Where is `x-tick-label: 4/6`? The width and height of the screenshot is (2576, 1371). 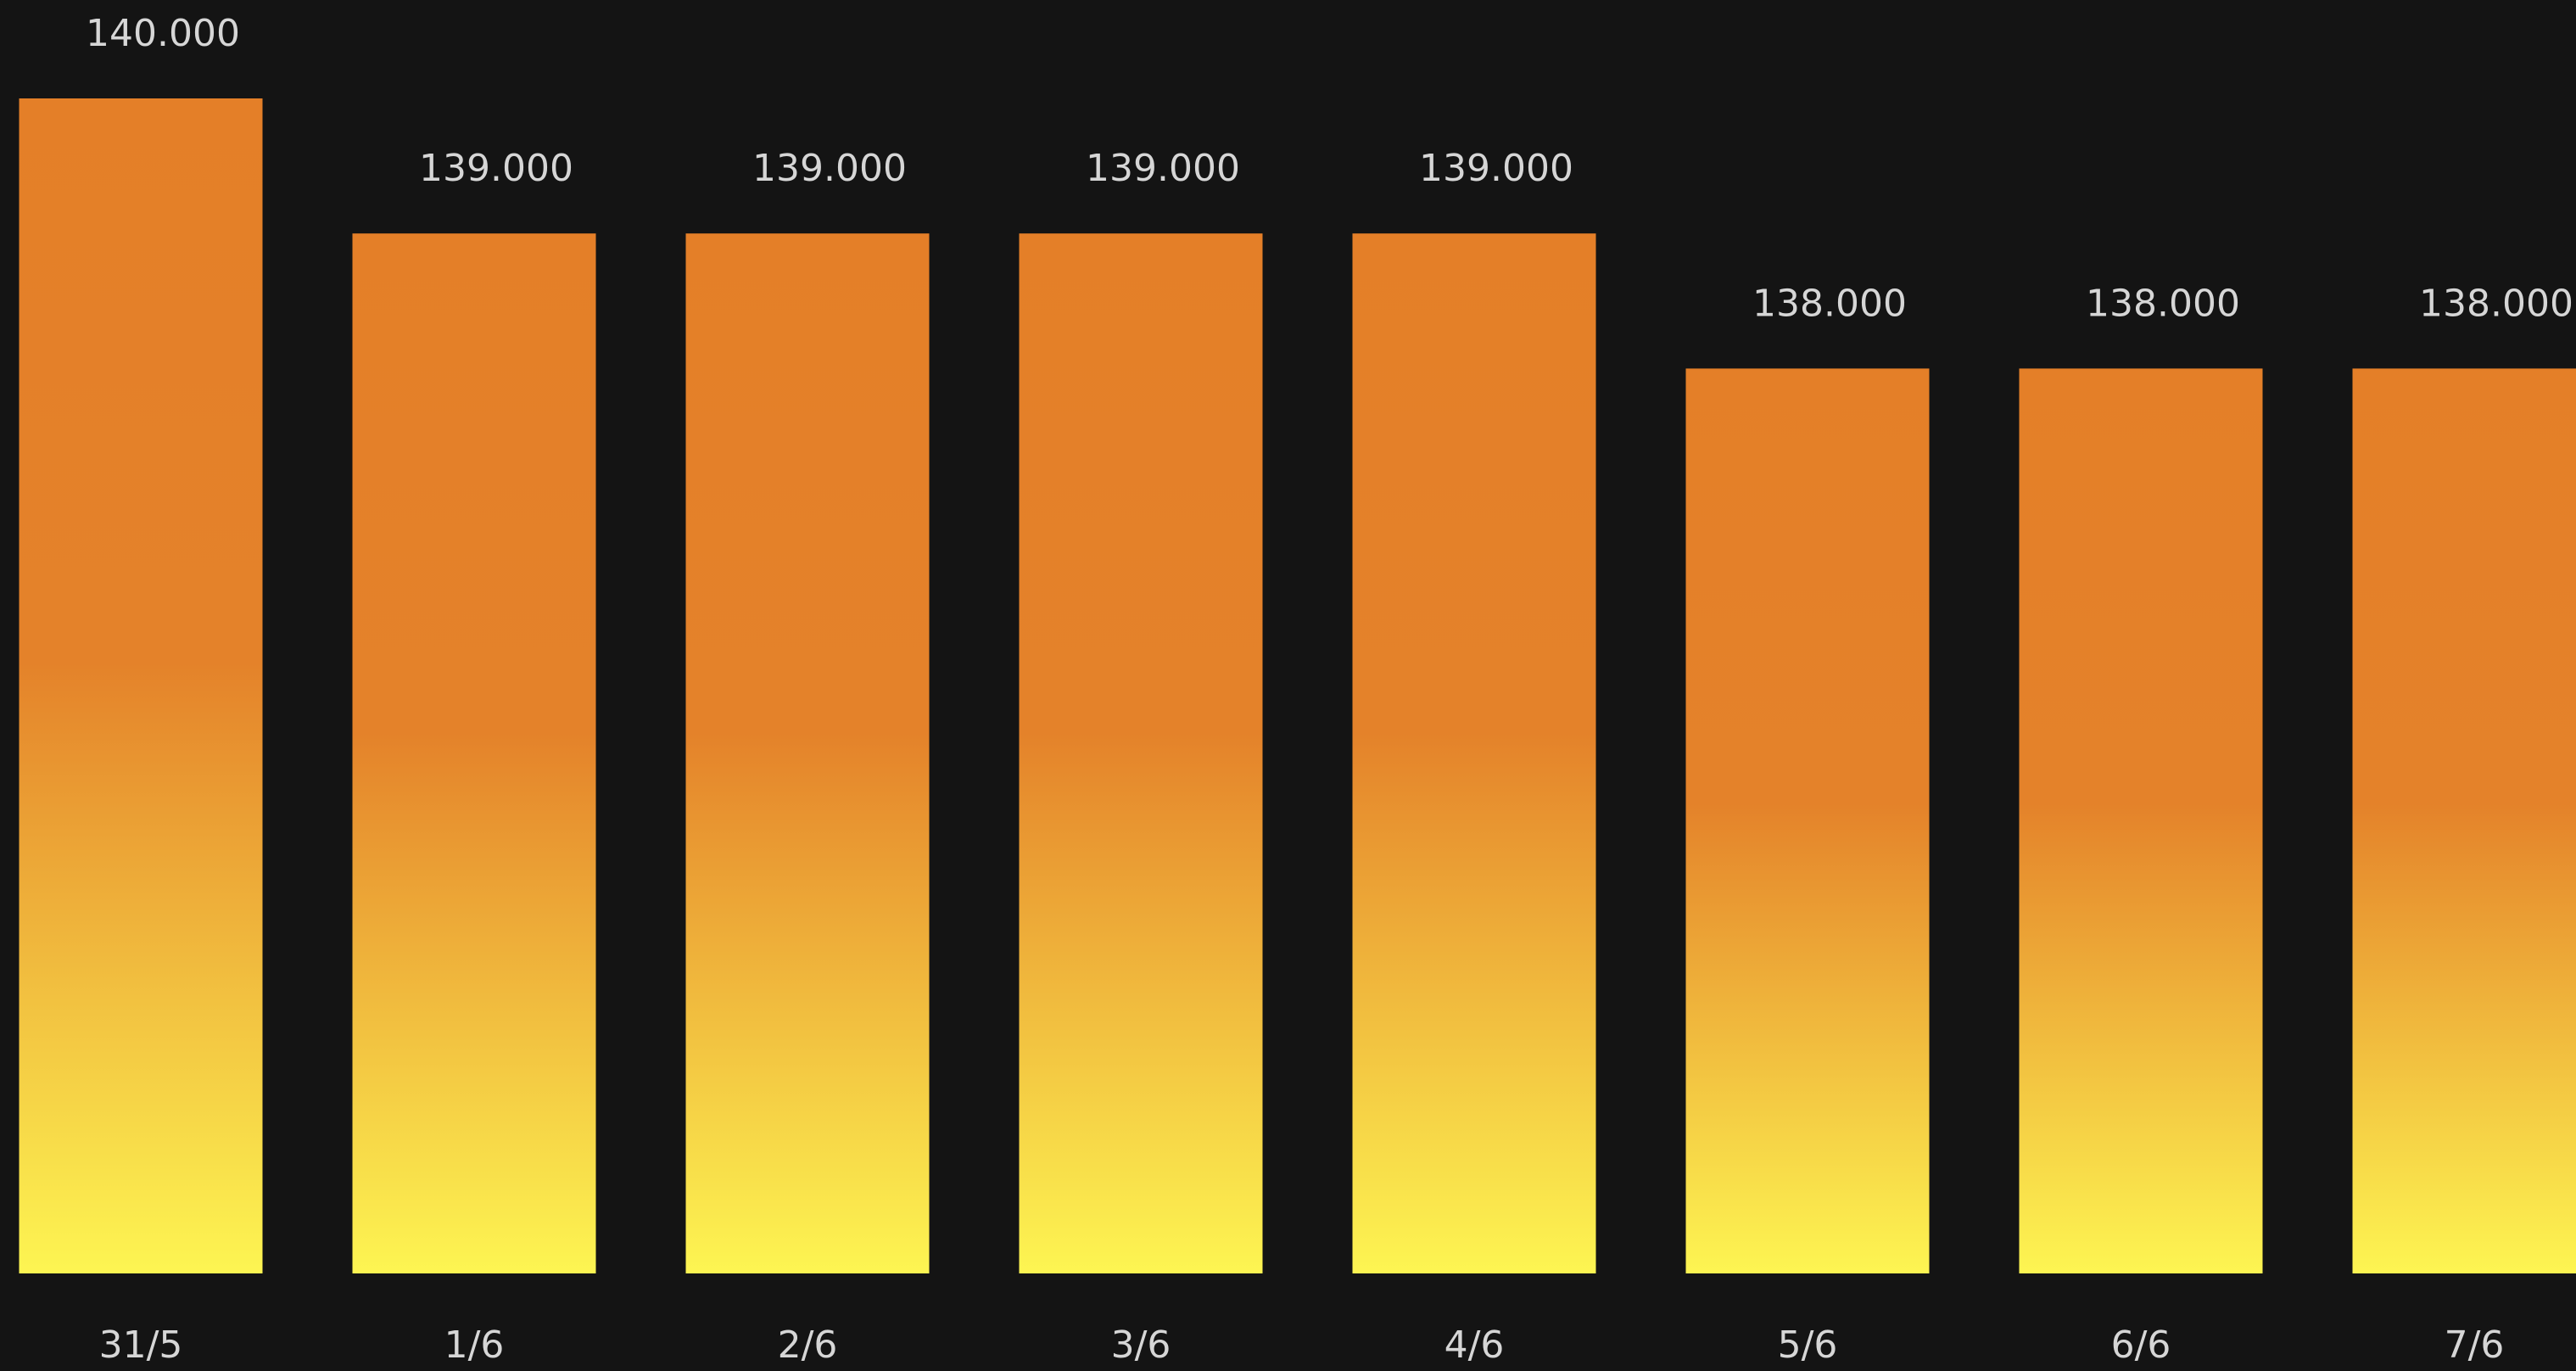
x-tick-label: 4/6 is located at coordinates (1474, 1345).